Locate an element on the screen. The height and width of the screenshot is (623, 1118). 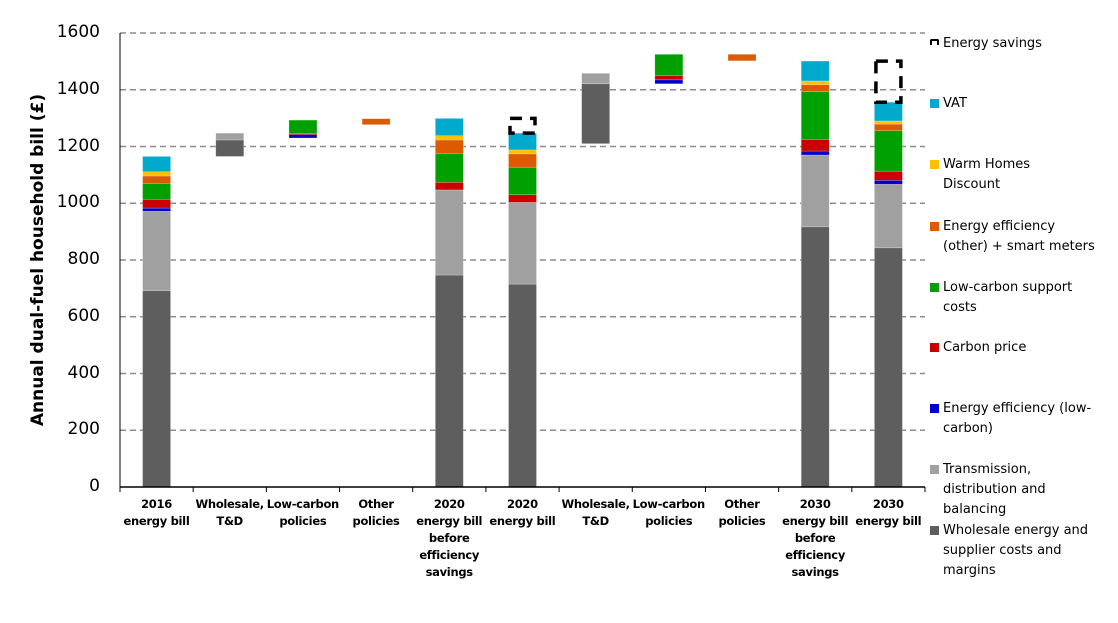
legend-item-whd: Warm Homes Discount is located at coordinates (1021, 175).